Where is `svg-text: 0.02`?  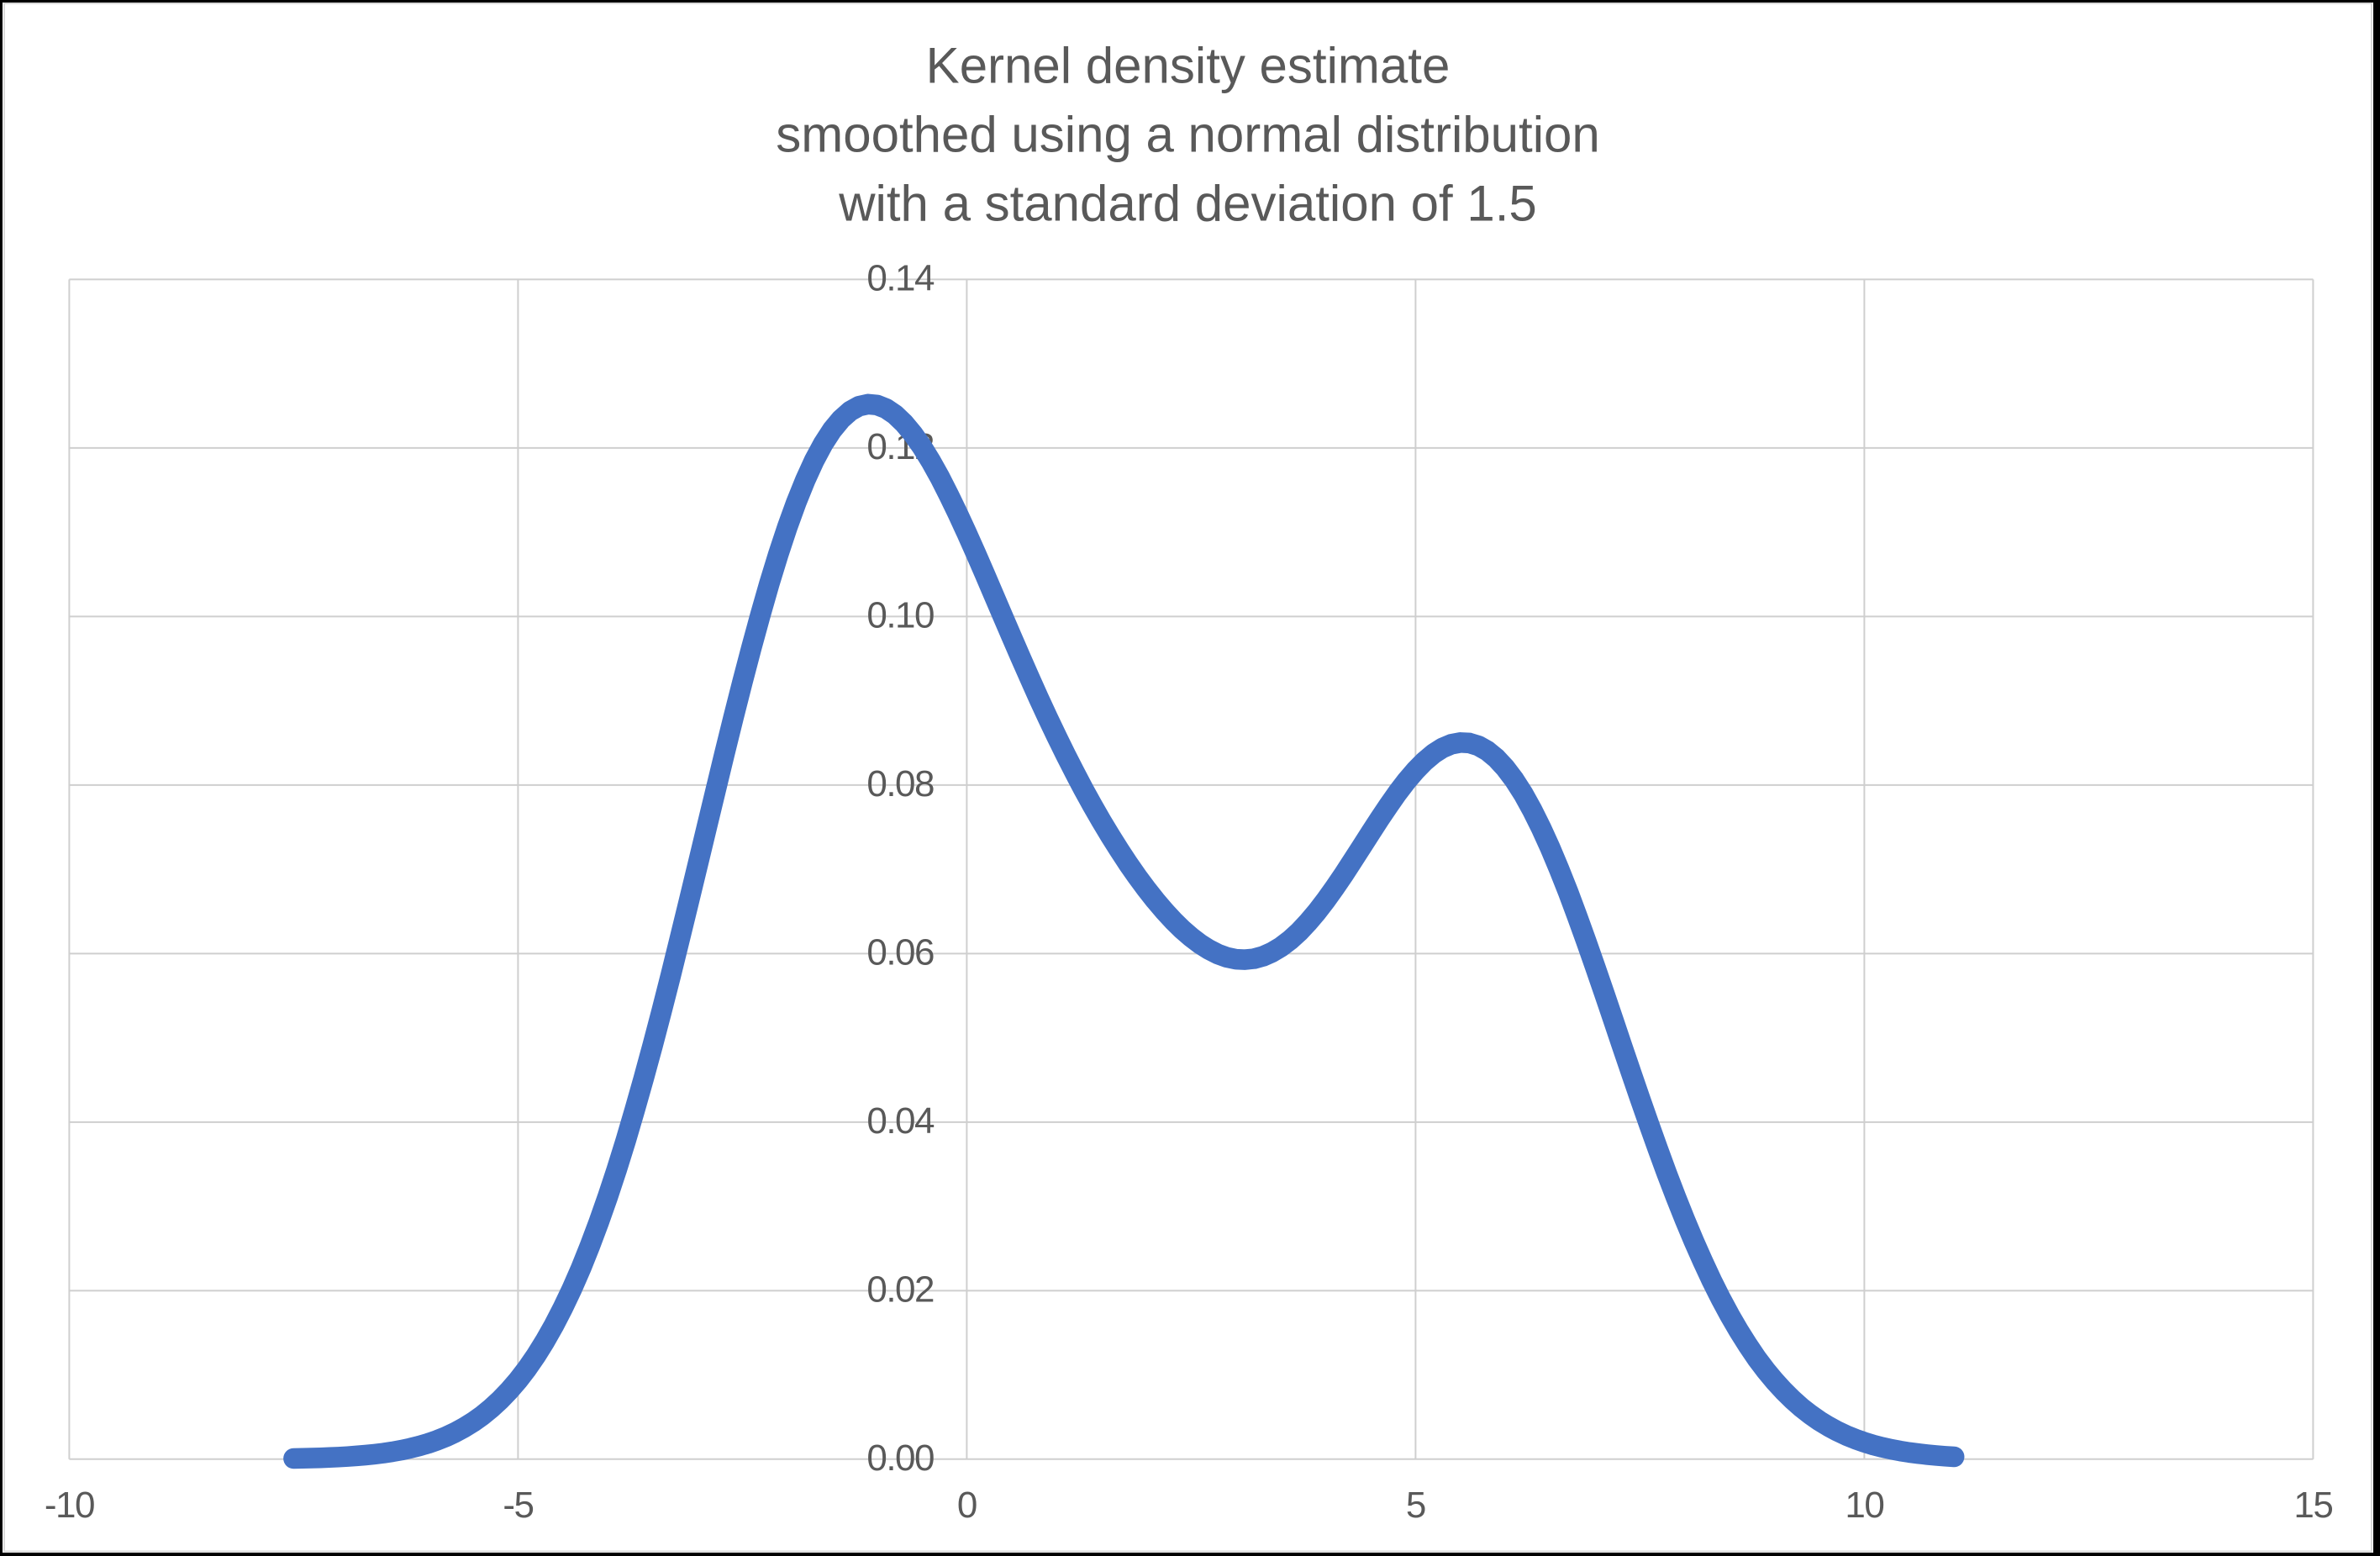 svg-text: 0.02 is located at coordinates (900, 1289).